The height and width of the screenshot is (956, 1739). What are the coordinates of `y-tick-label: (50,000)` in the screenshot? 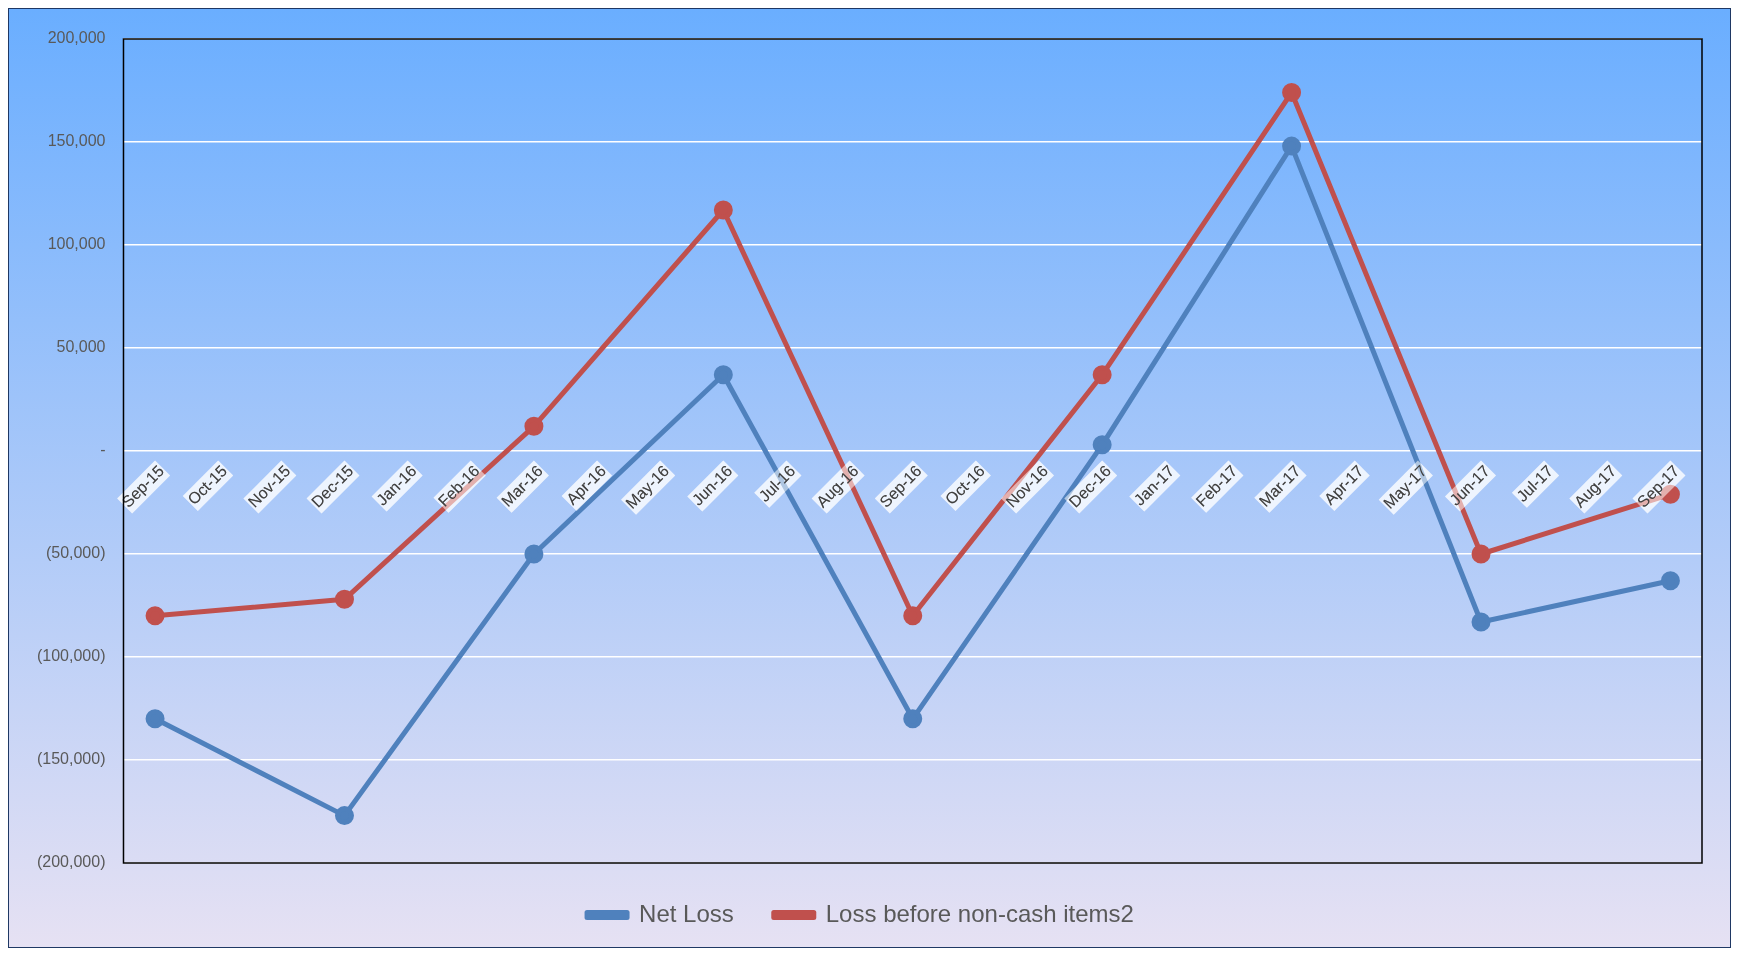 It's located at (75, 553).